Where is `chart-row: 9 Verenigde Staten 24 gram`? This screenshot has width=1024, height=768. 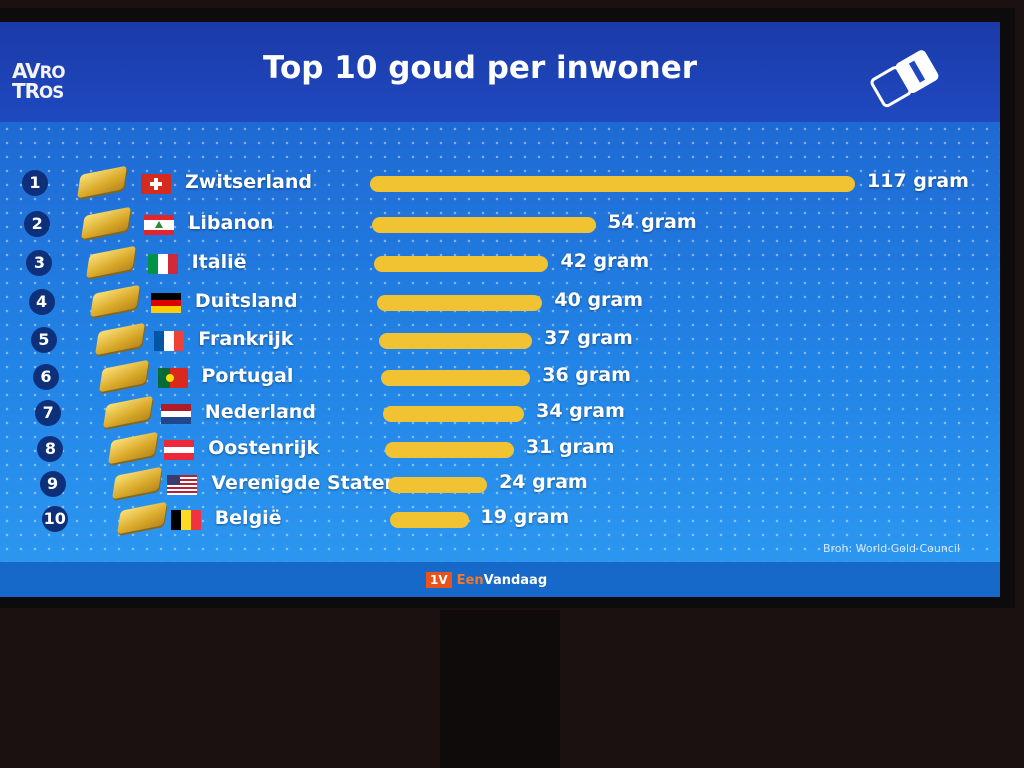 chart-row: 9 Verenigde Staten 24 gram is located at coordinates (500, 483).